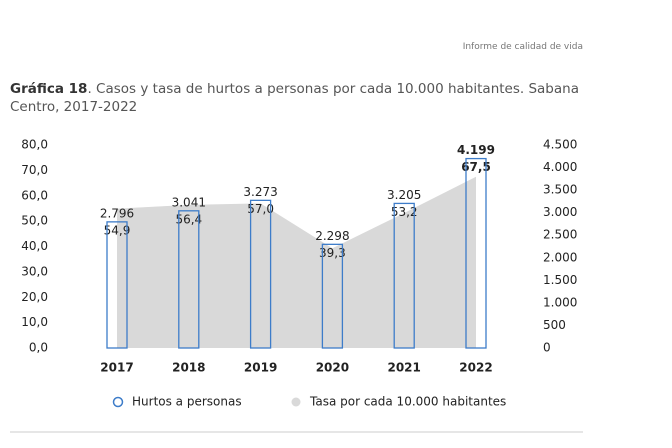 The height and width of the screenshot is (448, 672). What do you see at coordinates (404, 212) in the screenshot?
I see `area-value-label: 53,2` at bounding box center [404, 212].